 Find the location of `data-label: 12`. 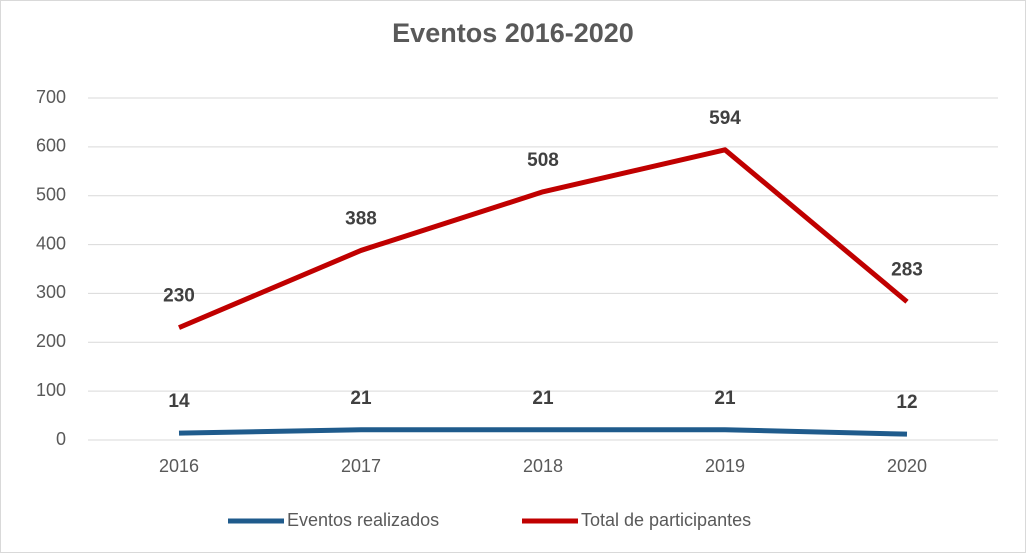

data-label: 12 is located at coordinates (906, 402).